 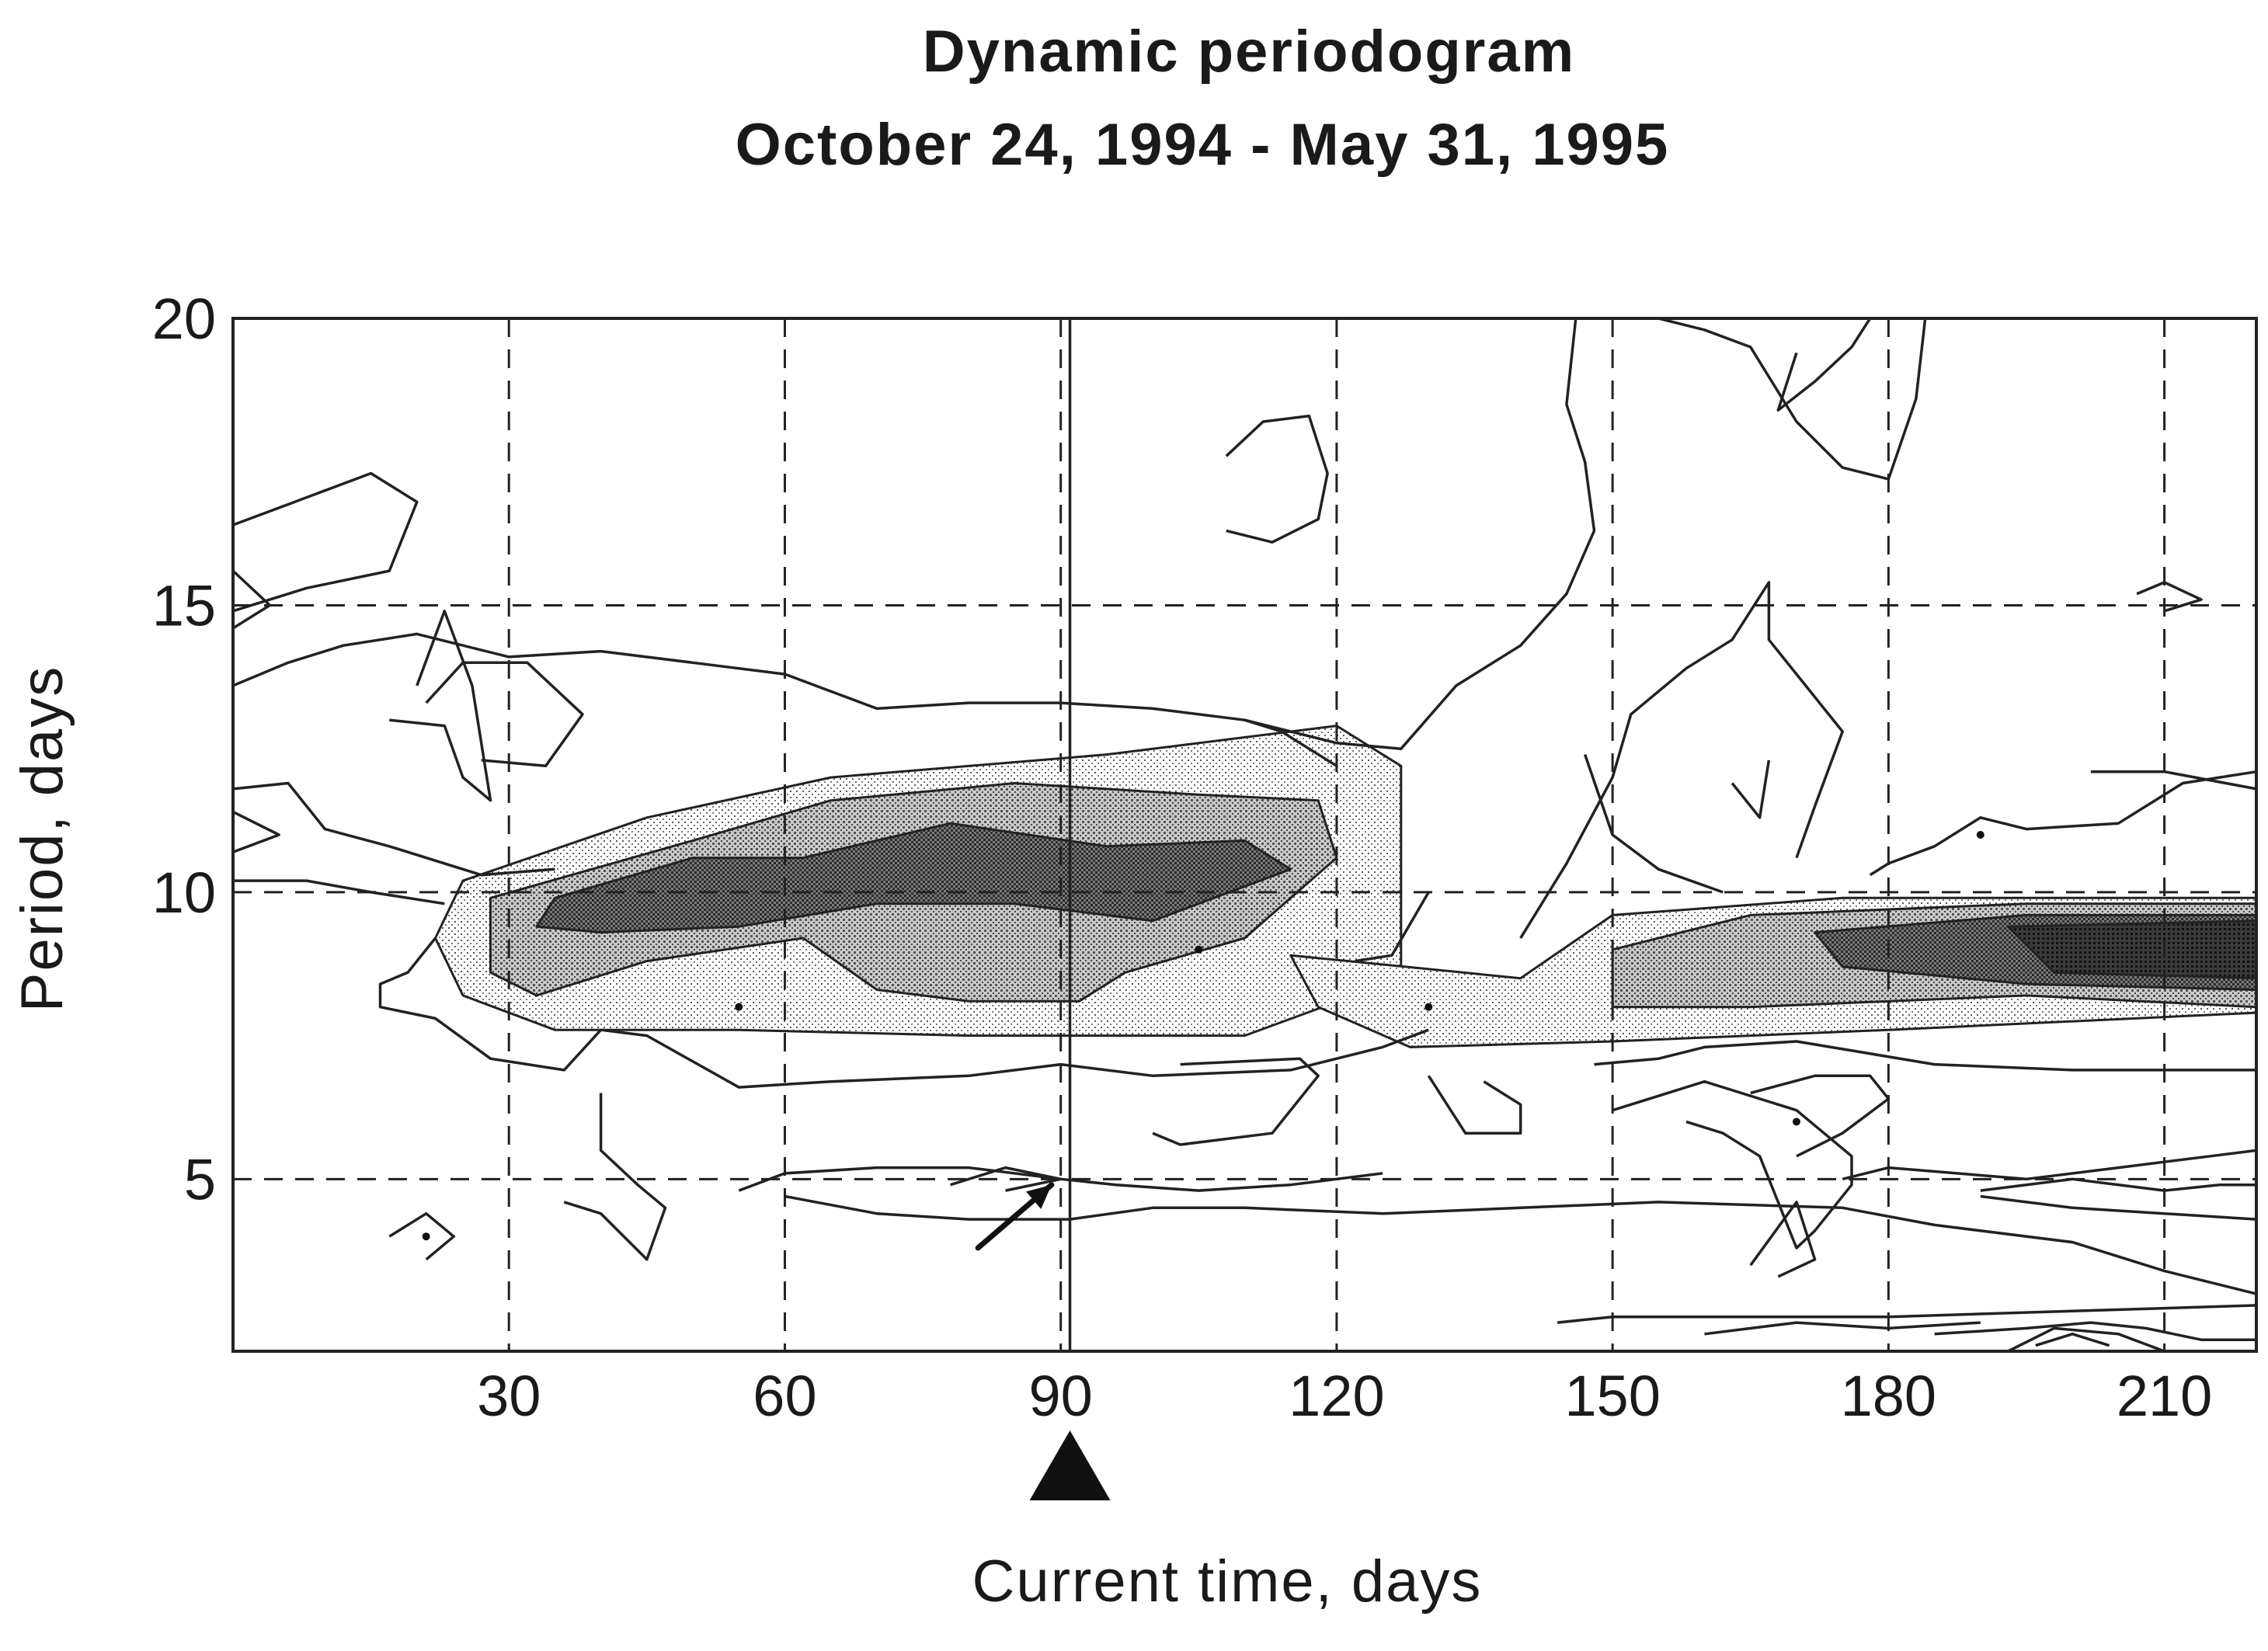 I want to click on x-tick-label-150: 150, so click(x=1612, y=1396).